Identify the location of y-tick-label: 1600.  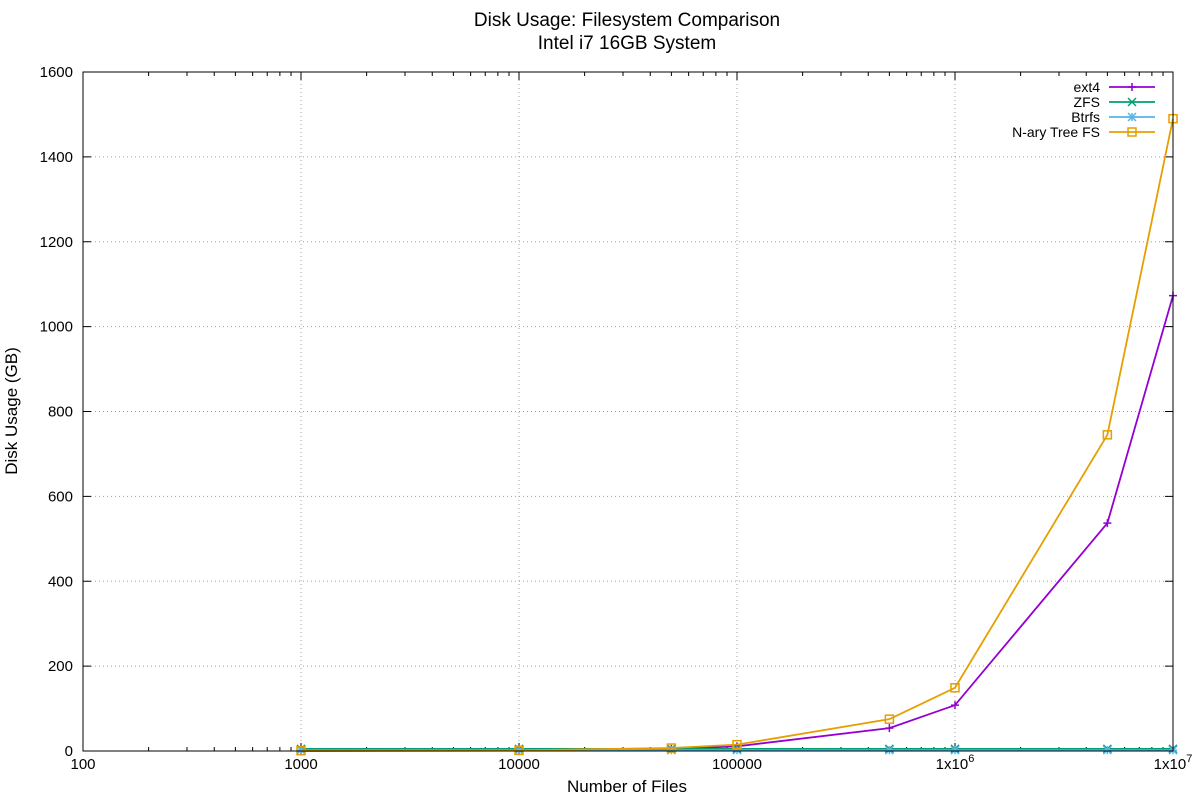
(56, 72).